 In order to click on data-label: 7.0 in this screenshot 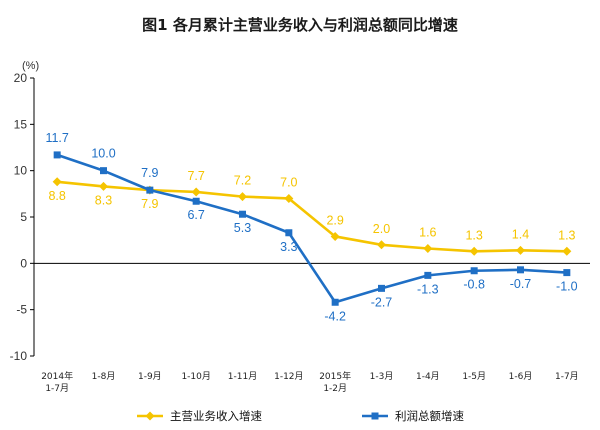, I will do `click(288, 182)`.